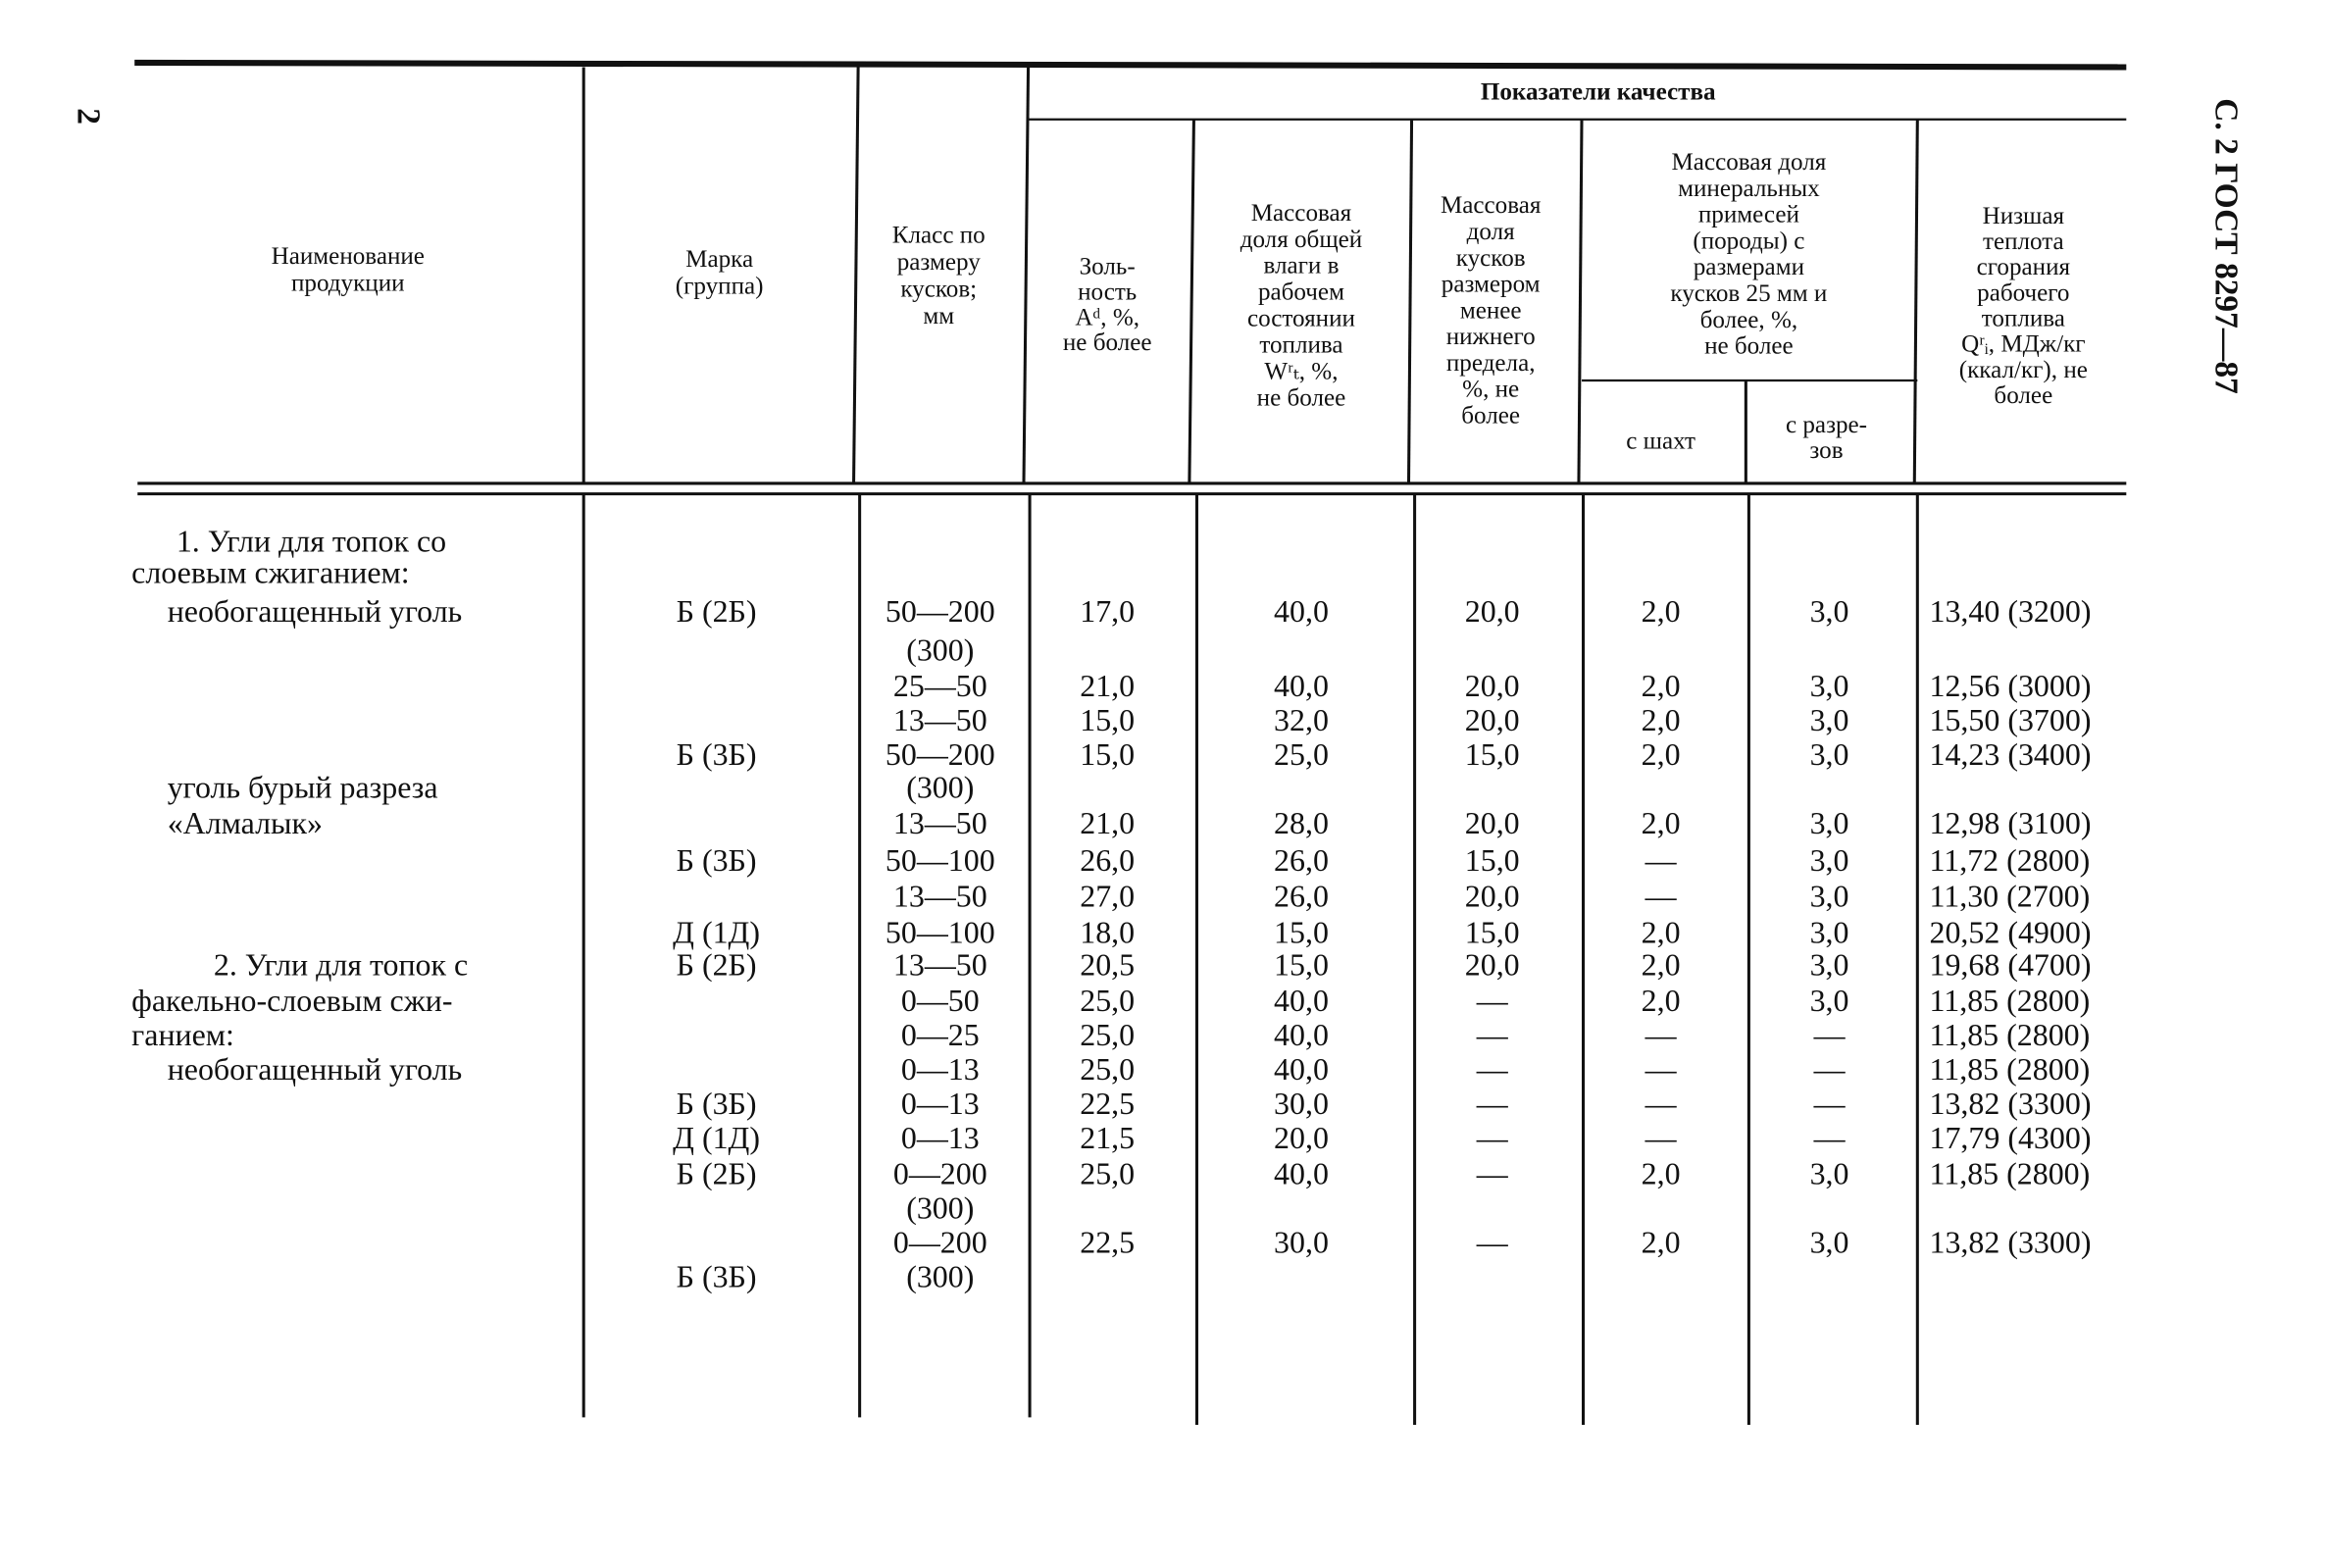 The height and width of the screenshot is (1568, 2328). Describe the element at coordinates (1491, 205) in the screenshot. I see `column-header: Массовая` at that location.